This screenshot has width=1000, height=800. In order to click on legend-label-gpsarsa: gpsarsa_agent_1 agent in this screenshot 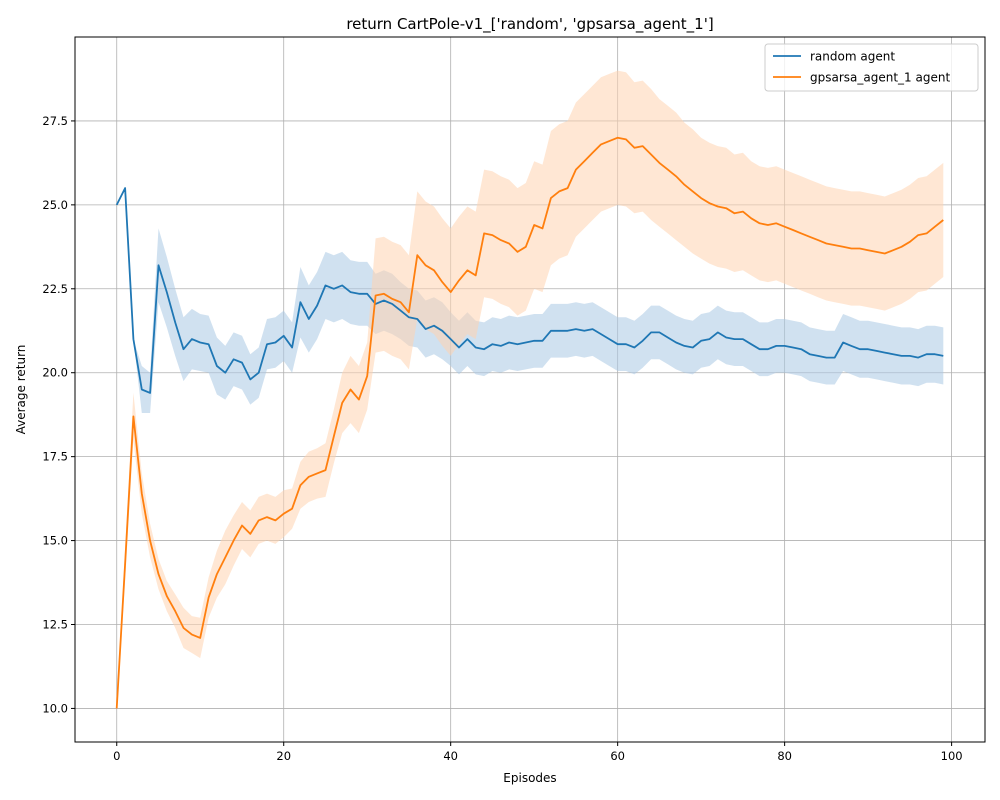, I will do `click(880, 78)`.